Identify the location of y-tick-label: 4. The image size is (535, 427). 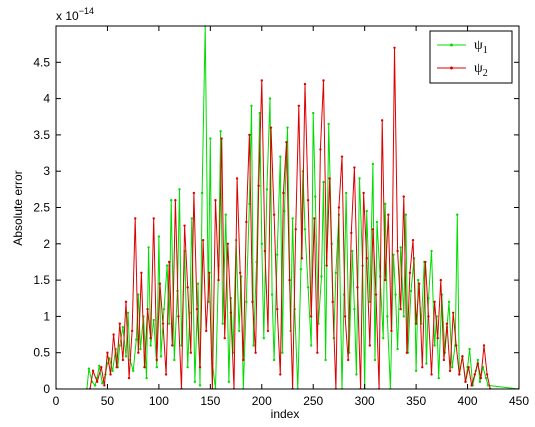
(46, 99).